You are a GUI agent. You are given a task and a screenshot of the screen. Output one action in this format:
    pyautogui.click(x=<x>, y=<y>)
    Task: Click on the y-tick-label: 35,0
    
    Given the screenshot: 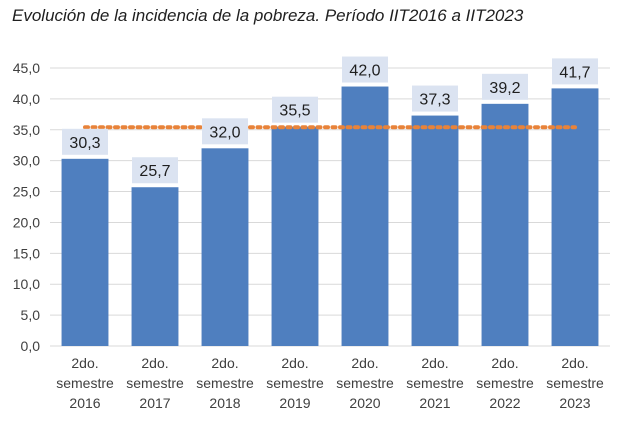 What is the action you would take?
    pyautogui.click(x=26, y=130)
    